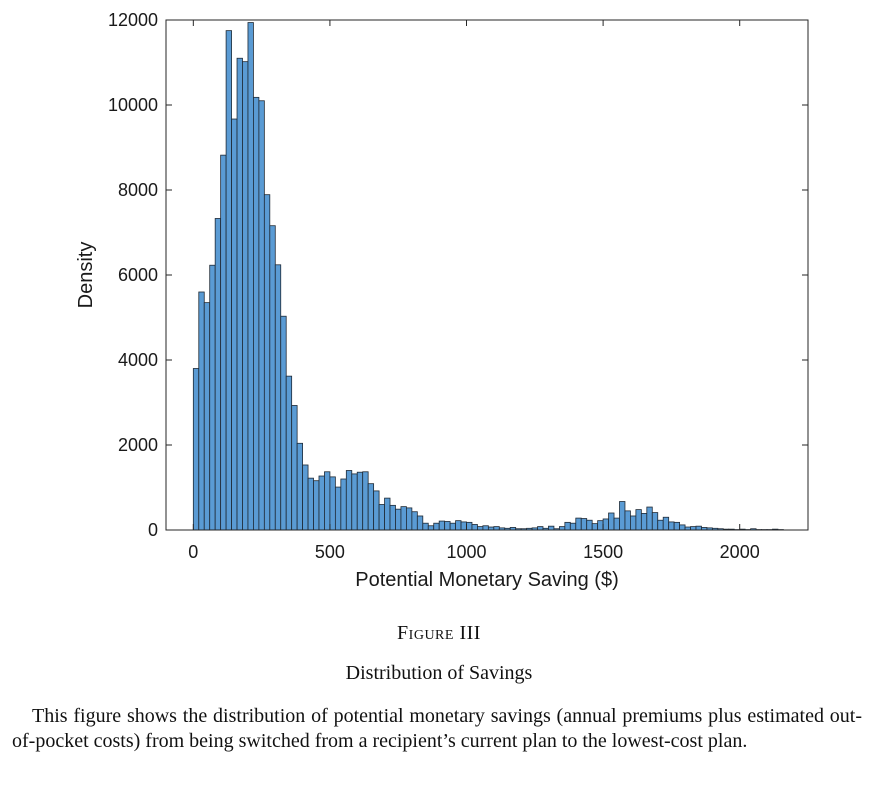 The width and height of the screenshot is (878, 796). Describe the element at coordinates (603, 552) in the screenshot. I see `x-tick-label: 1500` at that location.